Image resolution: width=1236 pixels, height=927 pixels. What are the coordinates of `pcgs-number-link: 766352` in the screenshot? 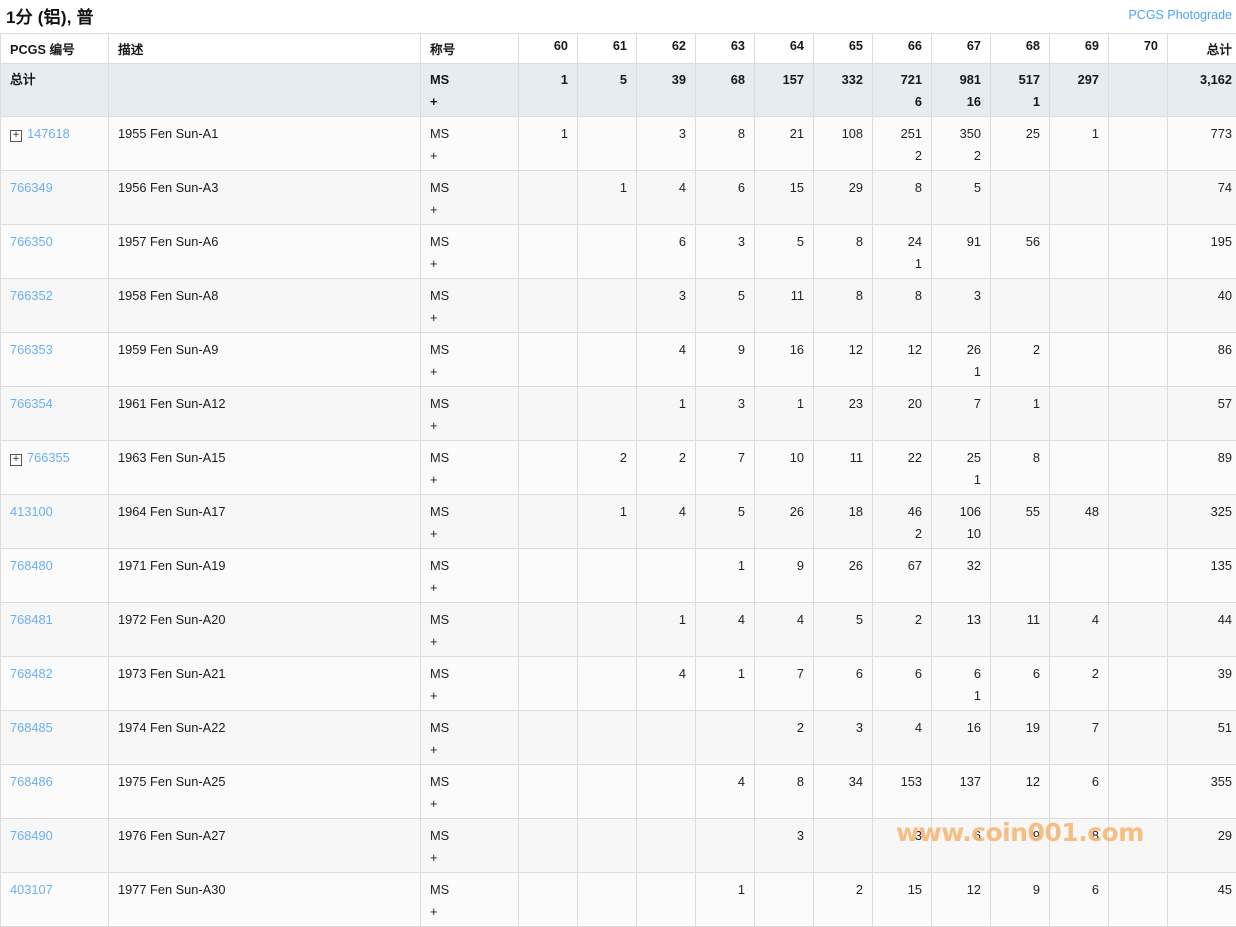 It's located at (31, 295).